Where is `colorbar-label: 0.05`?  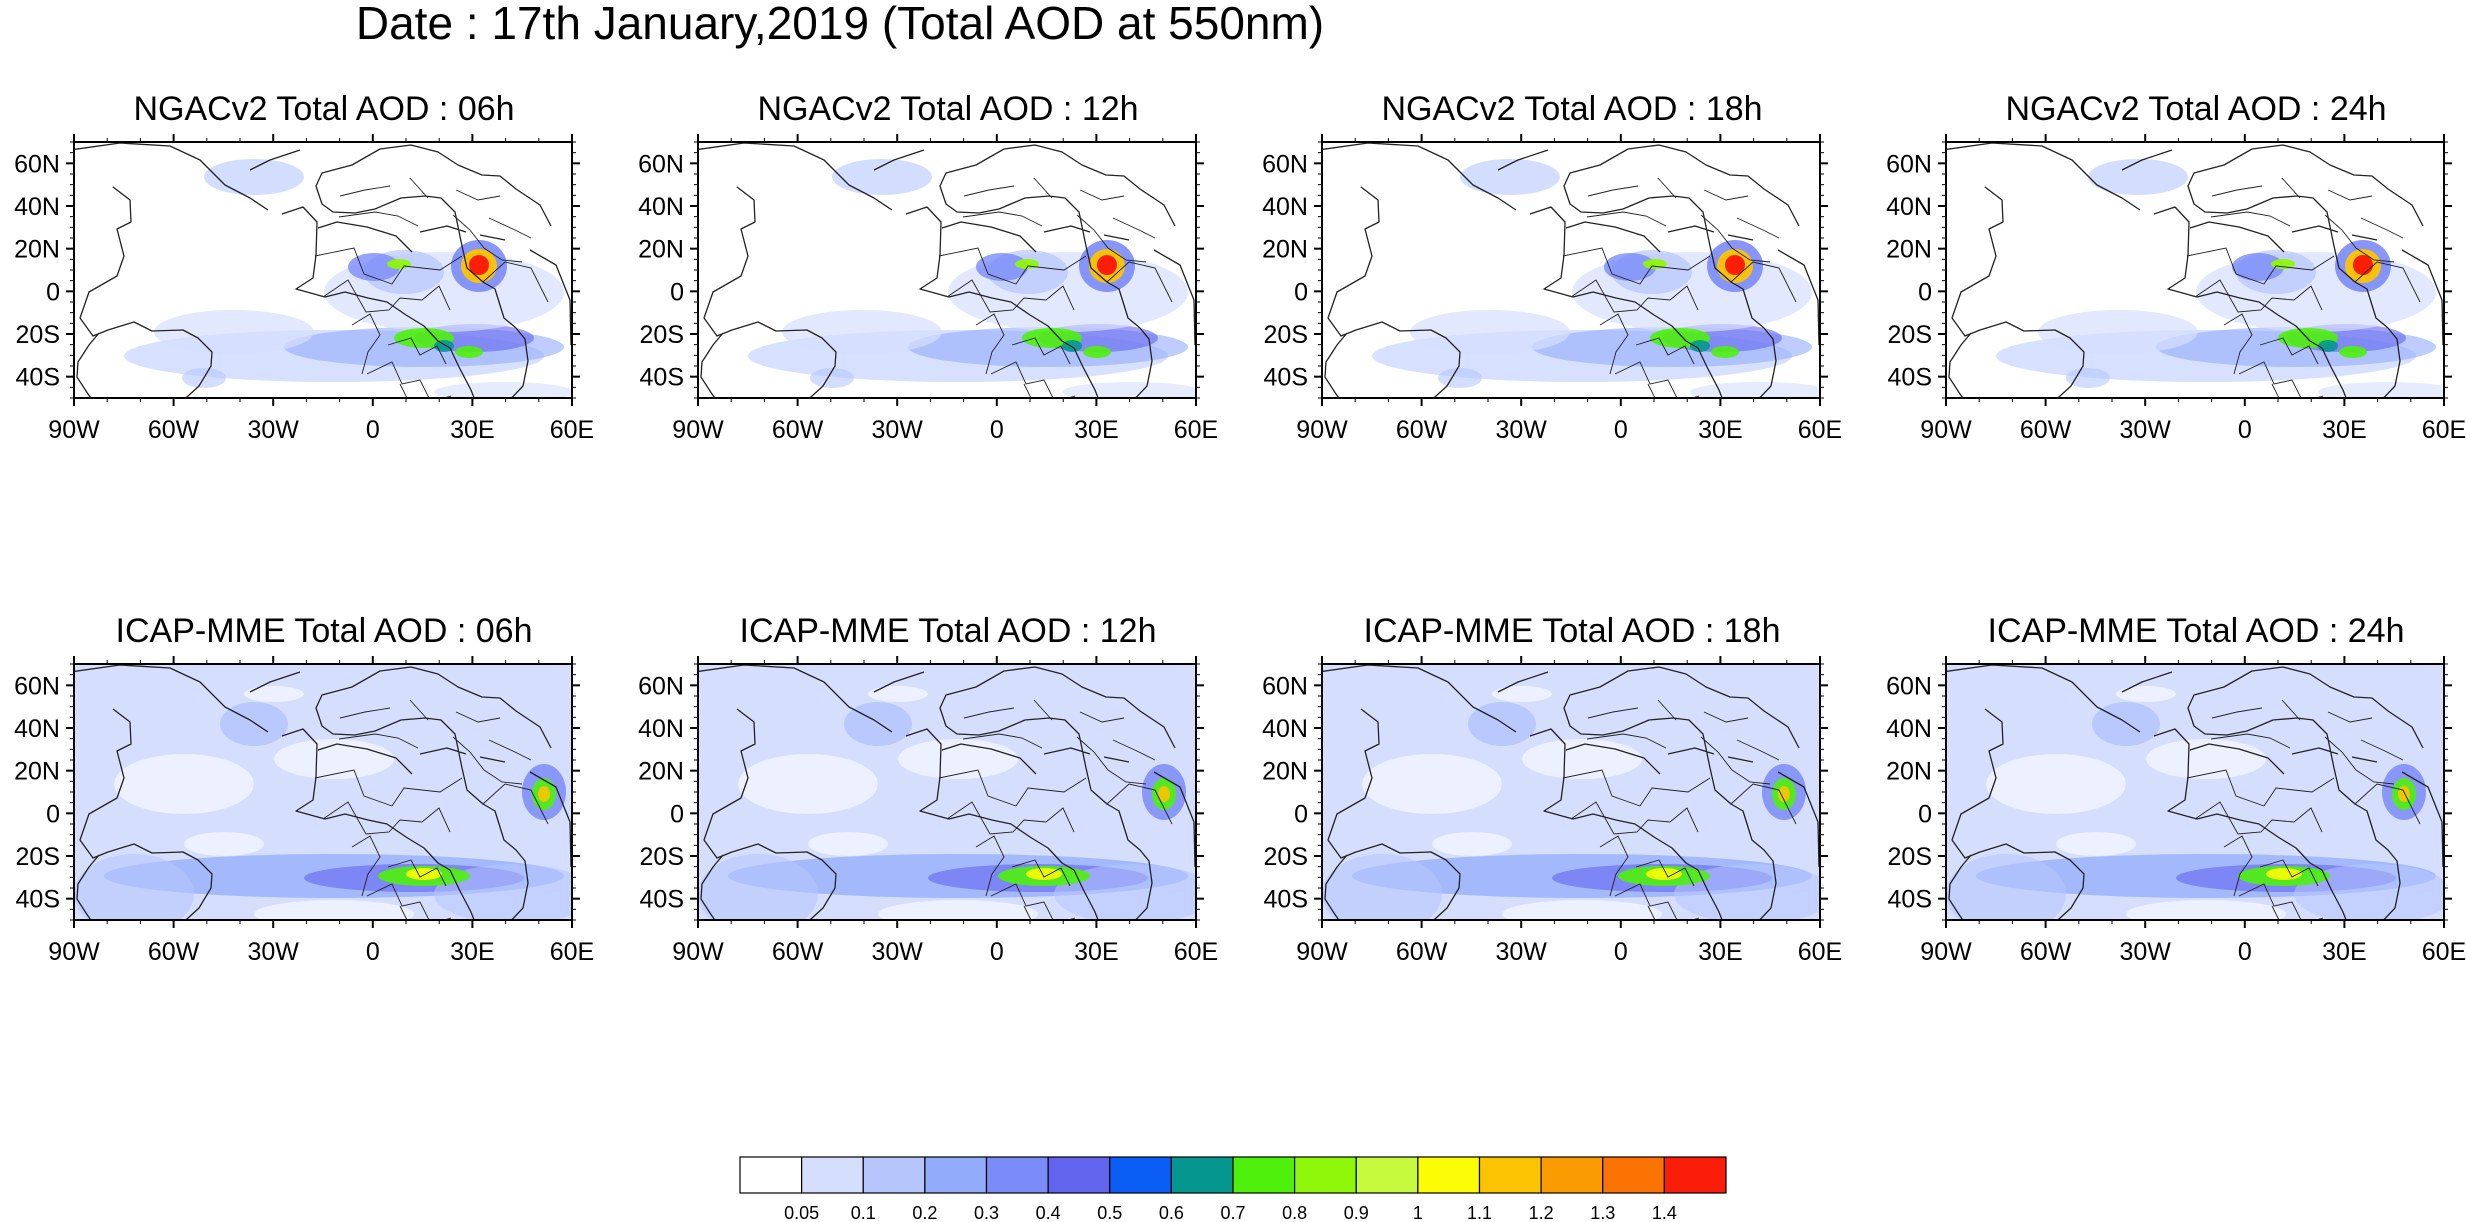
colorbar-label: 0.05 is located at coordinates (801, 1212).